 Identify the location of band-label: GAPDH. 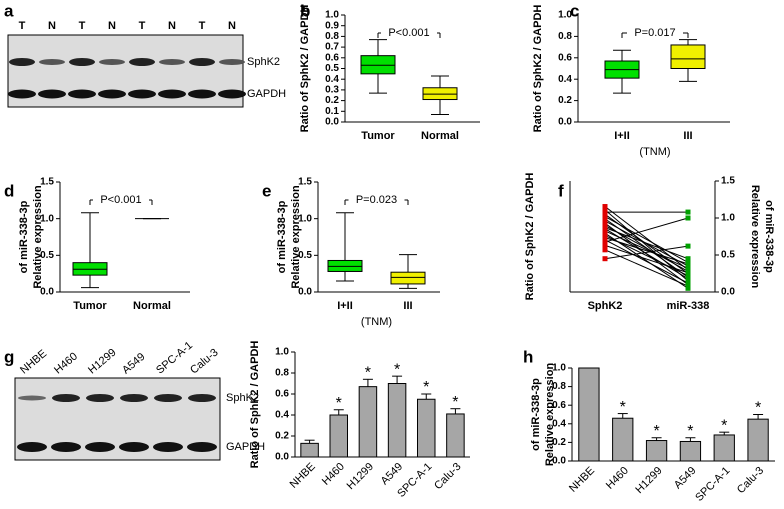
(266, 94).